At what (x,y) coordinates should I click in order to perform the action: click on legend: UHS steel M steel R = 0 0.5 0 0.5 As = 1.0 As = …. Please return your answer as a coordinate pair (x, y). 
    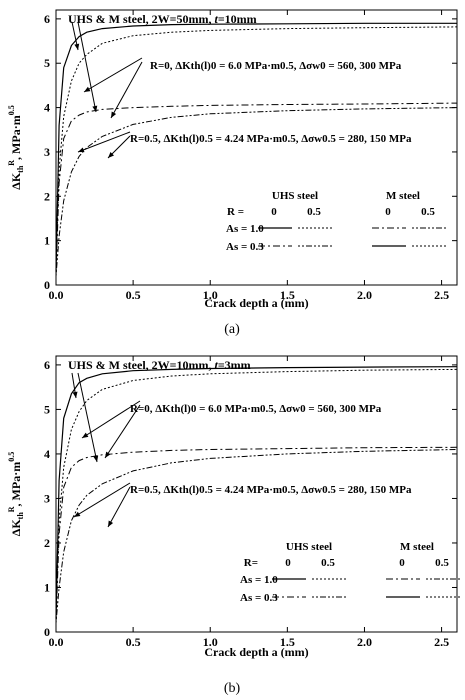
    Looking at the image, I should click on (336, 221).